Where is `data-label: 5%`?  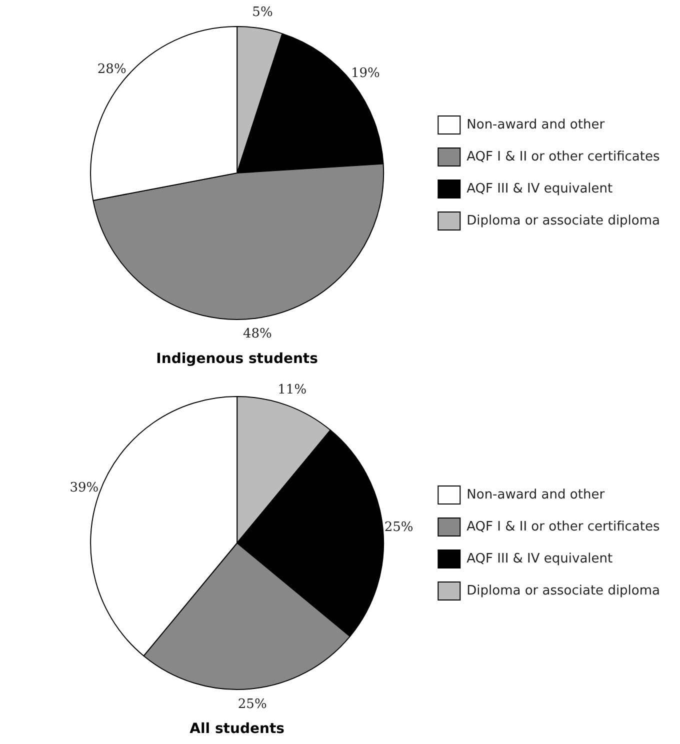
data-label: 5% is located at coordinates (262, 12).